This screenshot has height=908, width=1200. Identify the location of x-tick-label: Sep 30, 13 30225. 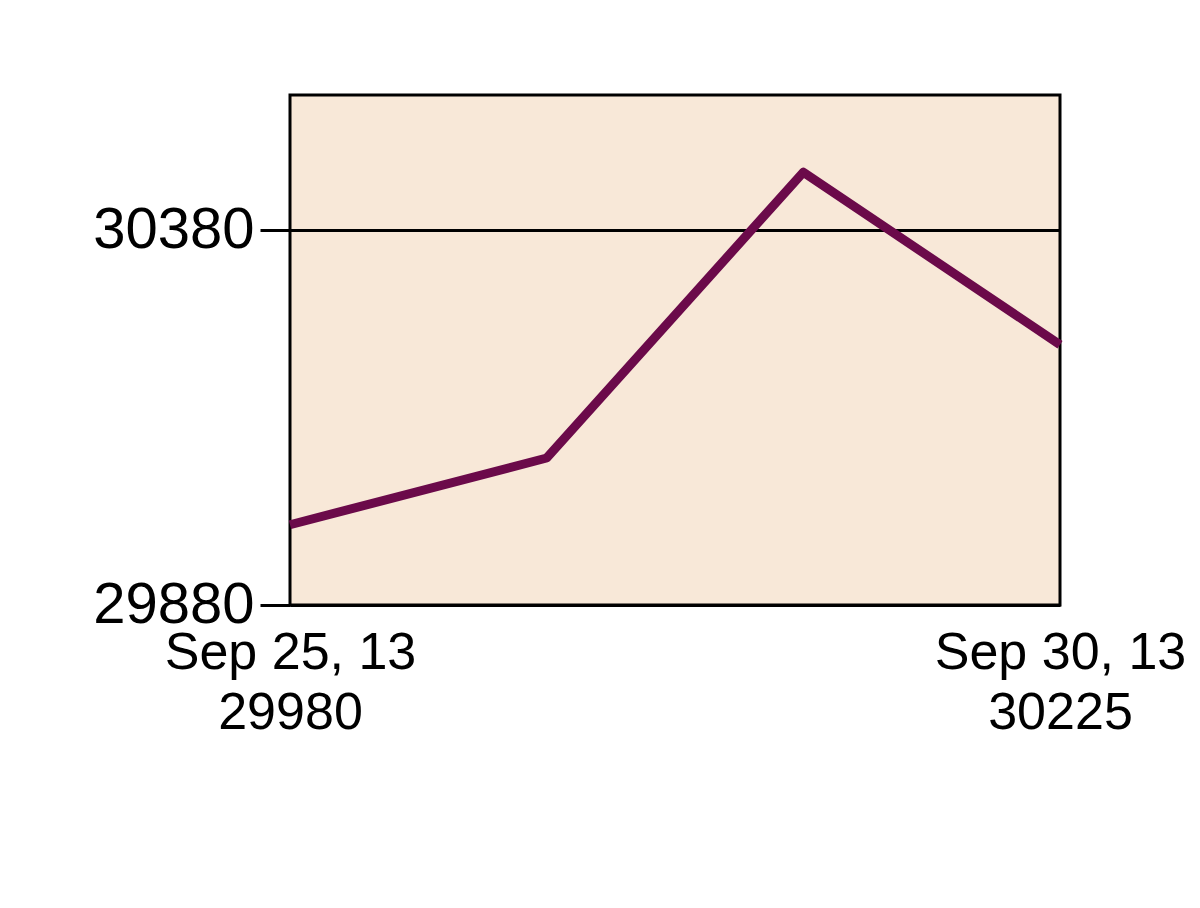
(1060, 680).